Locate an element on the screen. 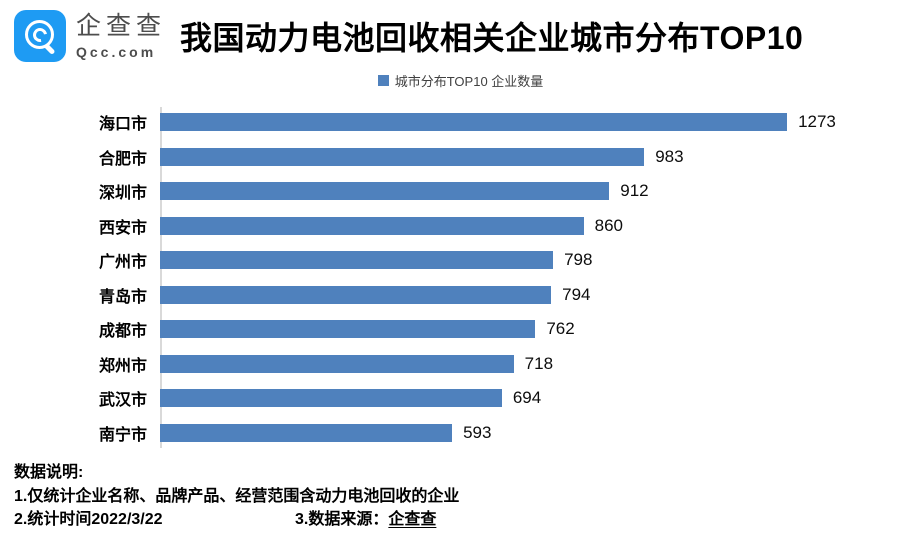  chart-row: 广州市 798 is located at coordinates (467, 260).